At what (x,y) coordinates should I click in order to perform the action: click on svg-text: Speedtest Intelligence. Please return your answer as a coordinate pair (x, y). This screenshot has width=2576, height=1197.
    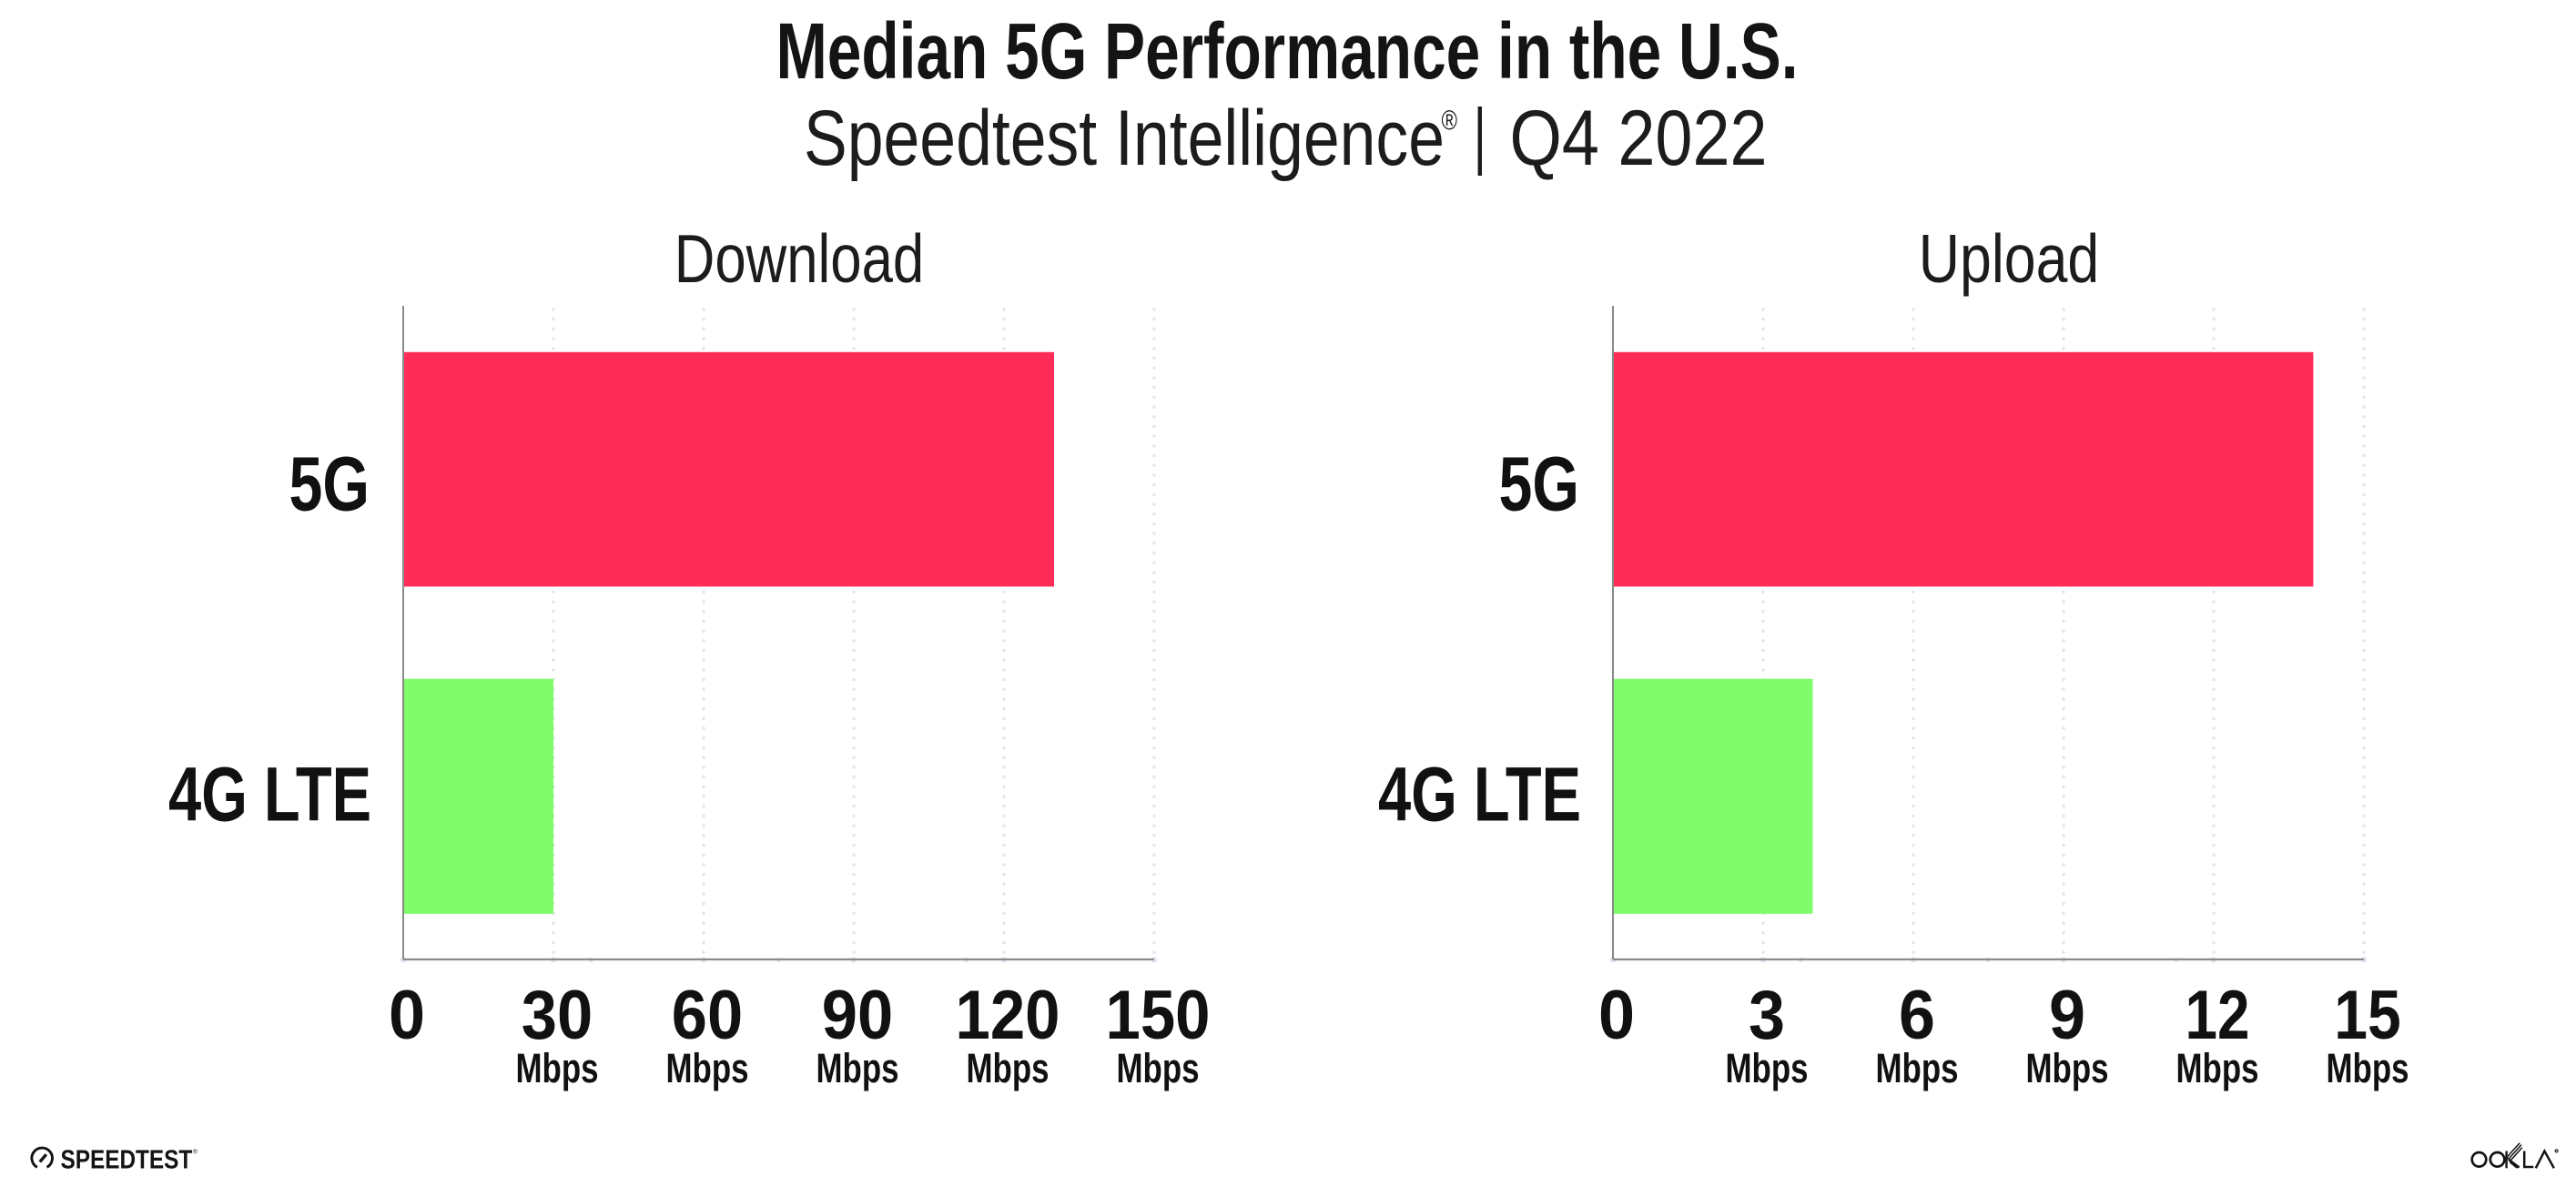
    Looking at the image, I should click on (1124, 138).